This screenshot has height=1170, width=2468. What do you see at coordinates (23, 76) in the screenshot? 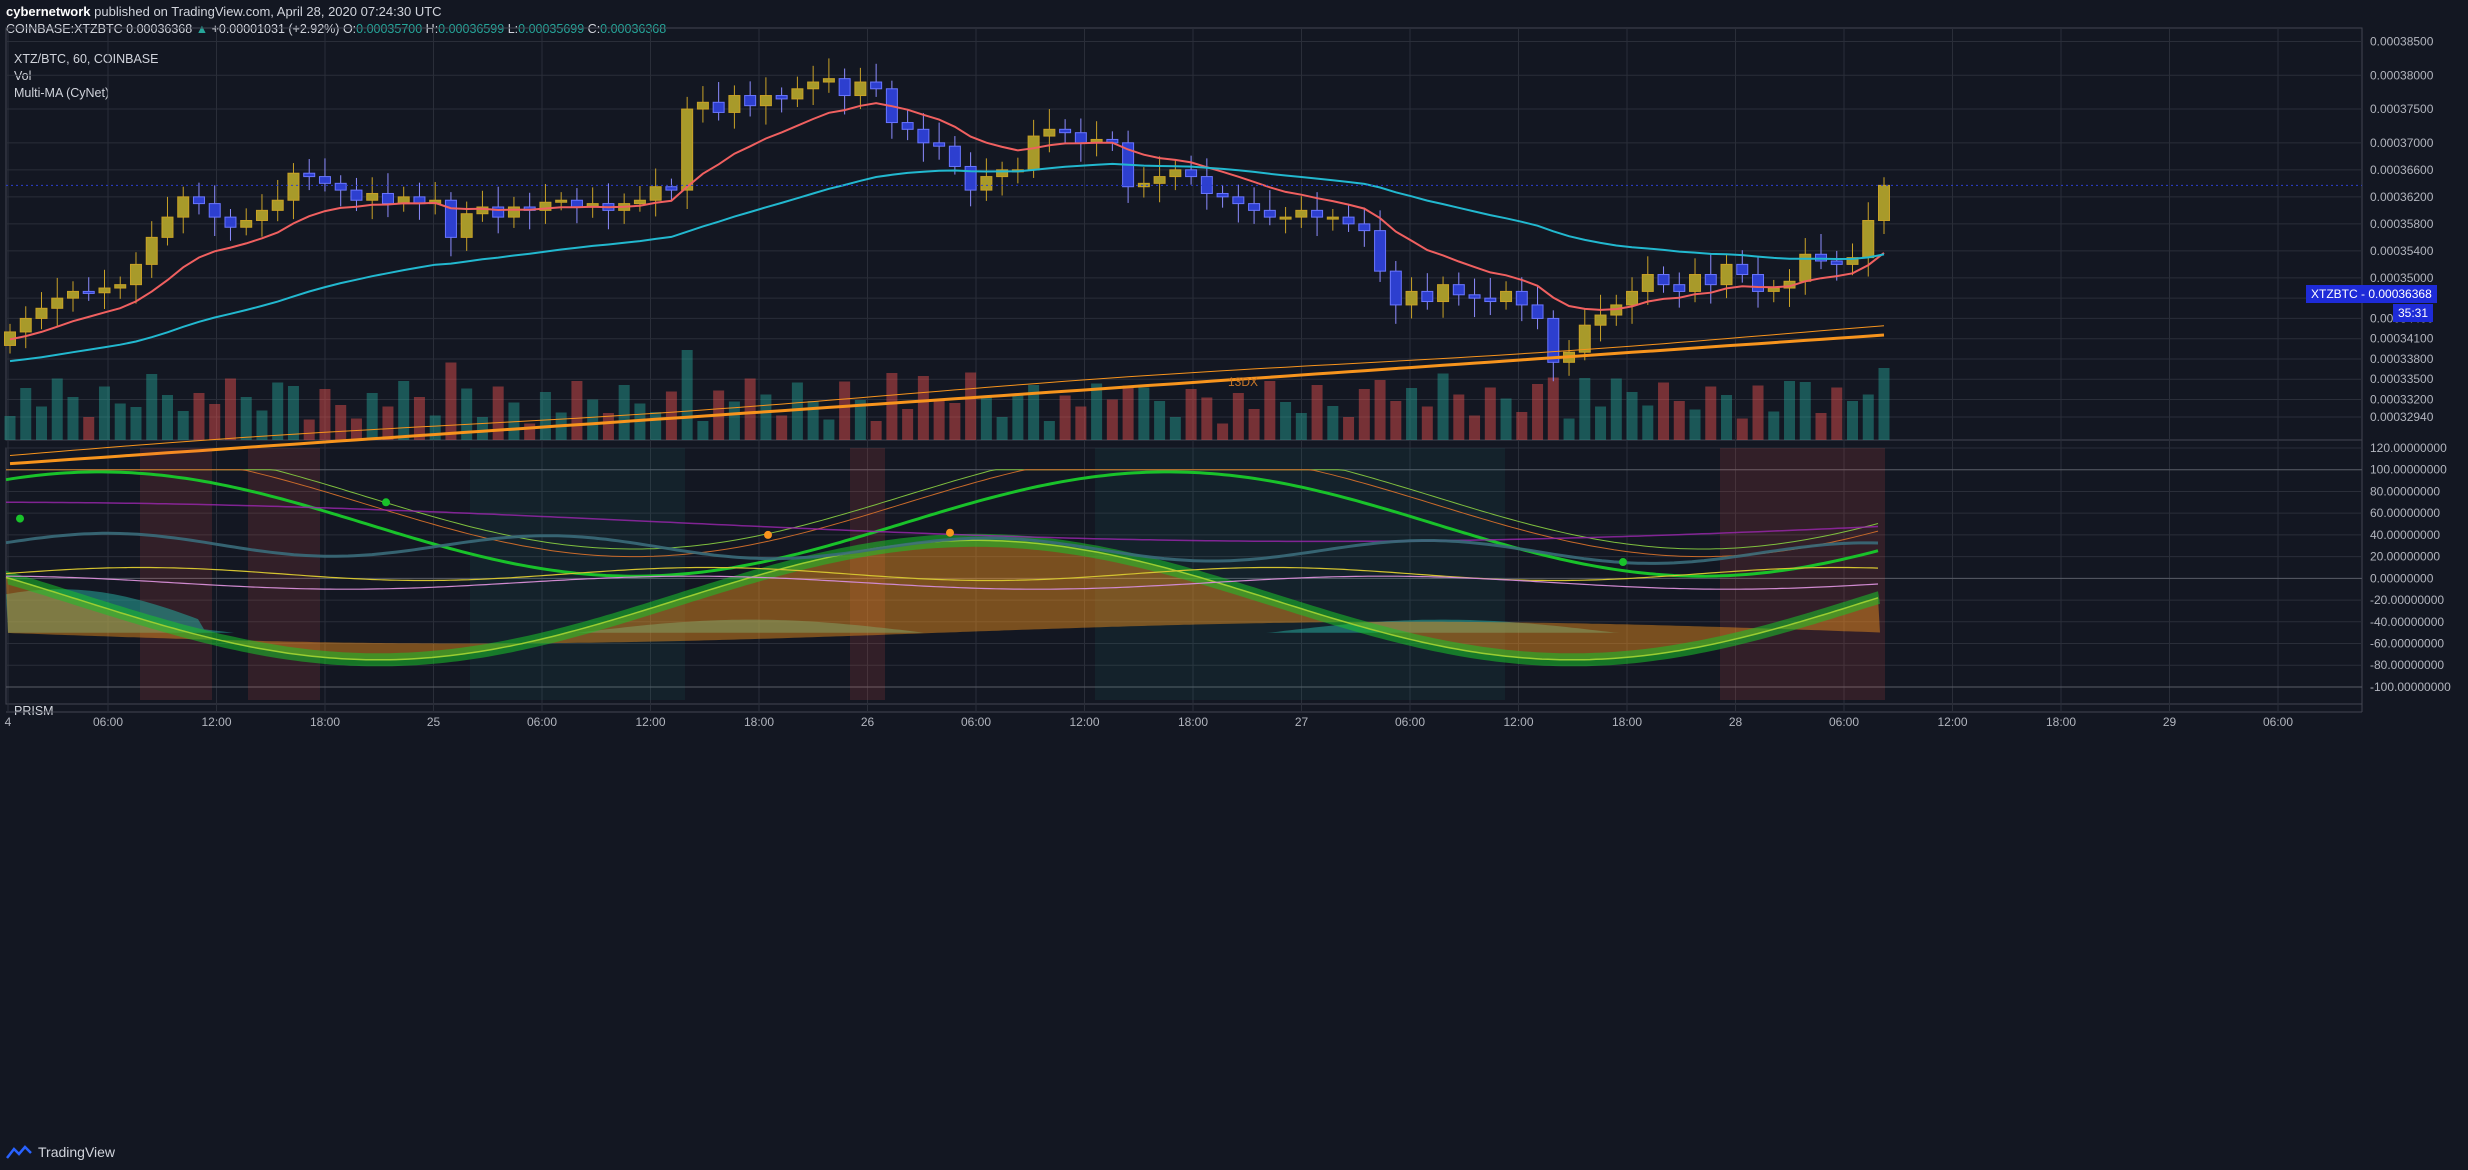
I see `legend-volume: Vol` at bounding box center [23, 76].